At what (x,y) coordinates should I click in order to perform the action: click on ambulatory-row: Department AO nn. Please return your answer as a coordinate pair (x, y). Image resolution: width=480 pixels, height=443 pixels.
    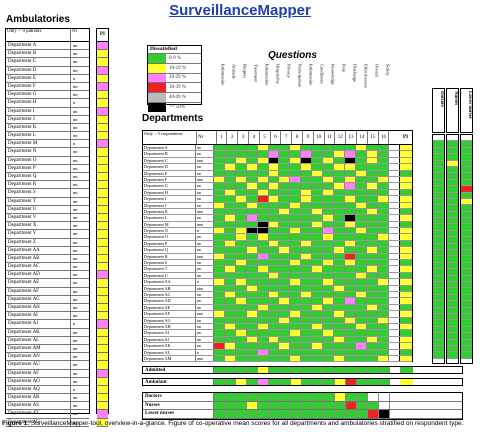
    Looking at the image, I should click on (47, 381).